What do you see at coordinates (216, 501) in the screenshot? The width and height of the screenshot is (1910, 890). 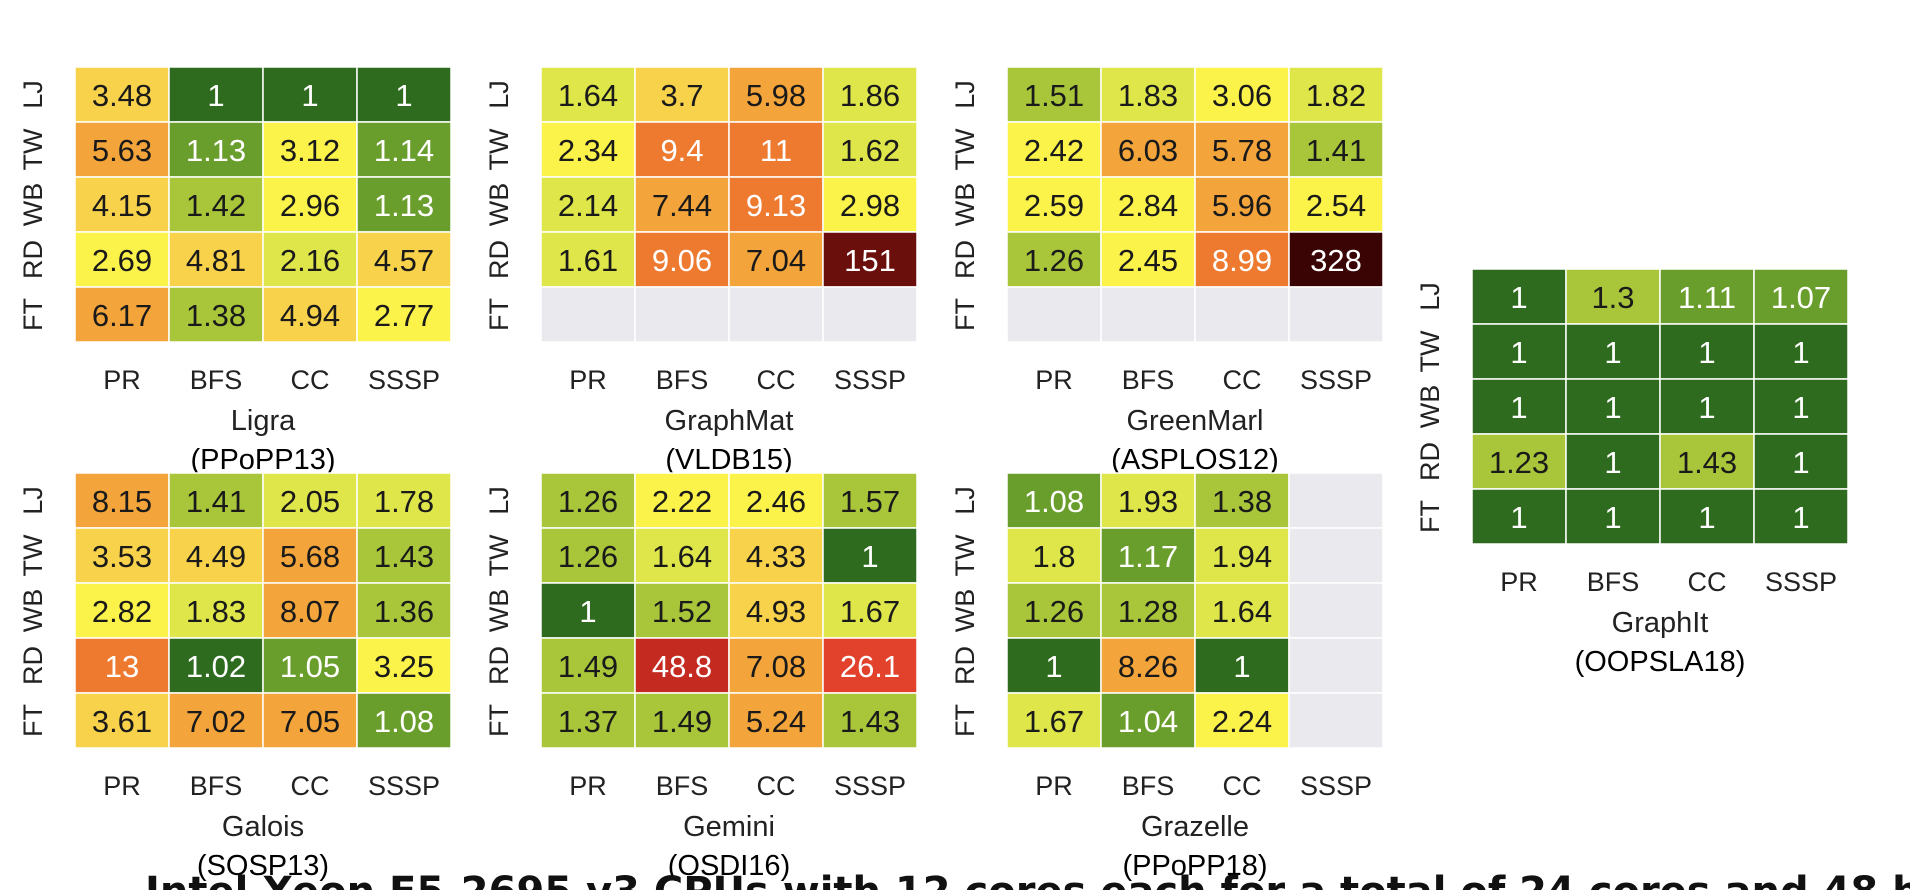 I see `cell-value-label: 1.41` at bounding box center [216, 501].